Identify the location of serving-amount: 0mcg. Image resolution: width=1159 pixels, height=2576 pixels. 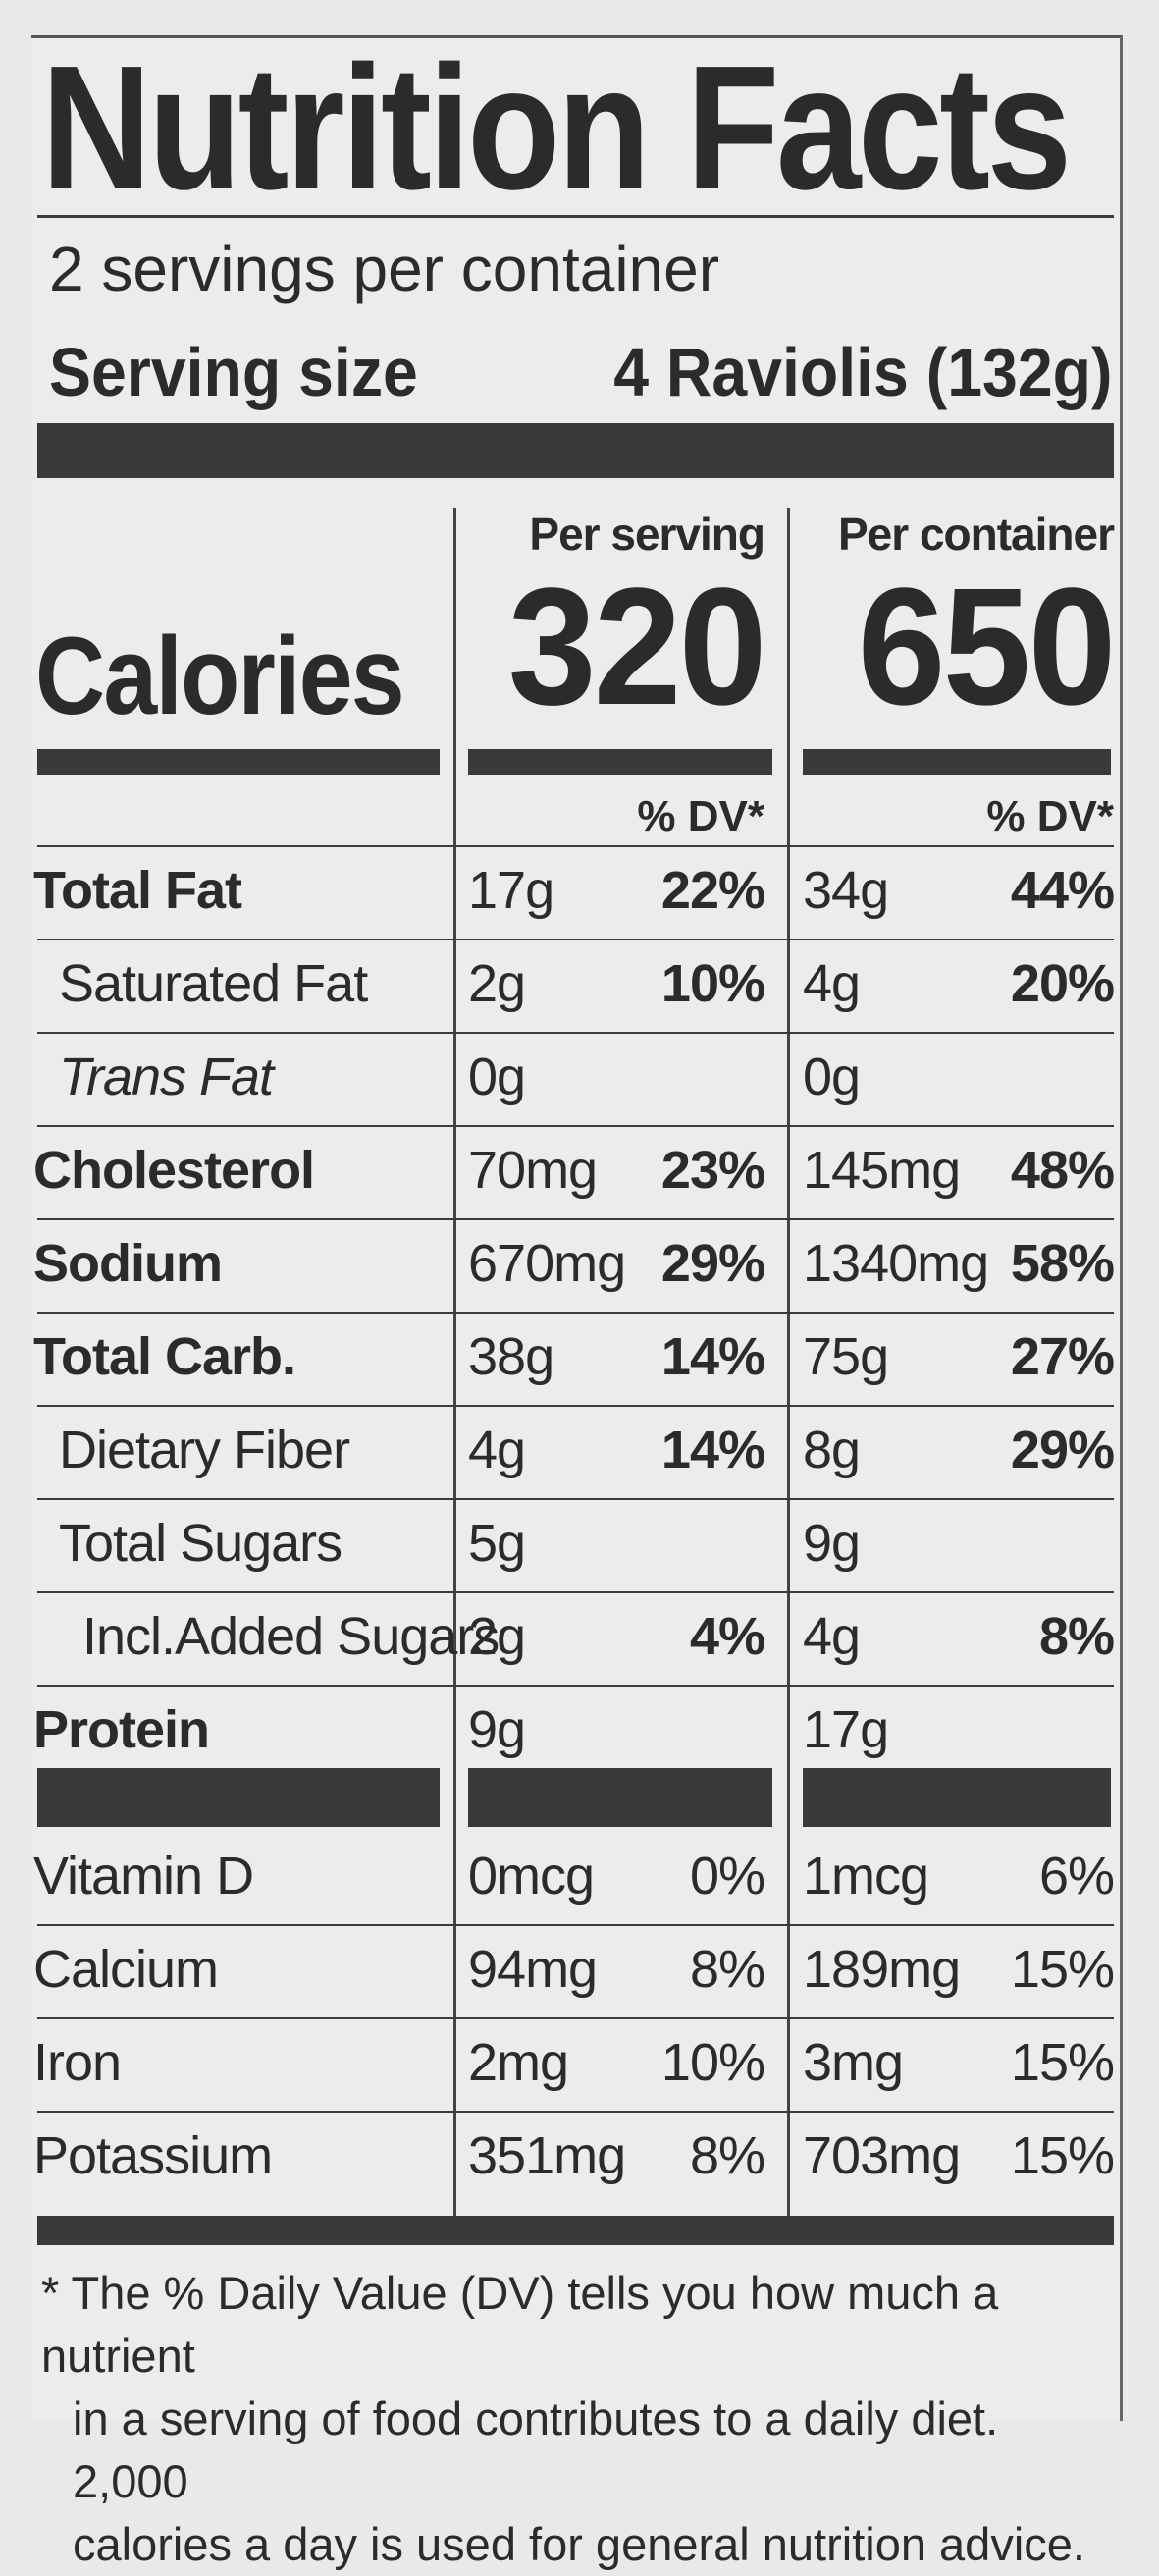
(531, 1876).